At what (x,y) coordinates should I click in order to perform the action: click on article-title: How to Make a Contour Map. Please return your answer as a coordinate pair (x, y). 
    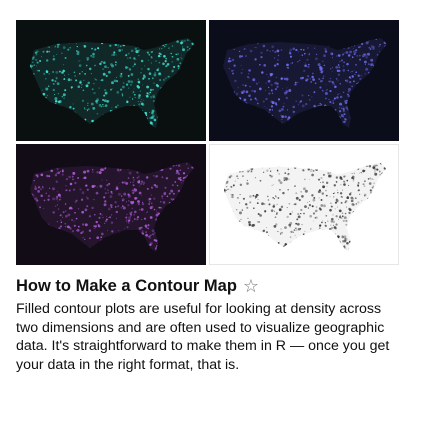
    Looking at the image, I should click on (126, 286).